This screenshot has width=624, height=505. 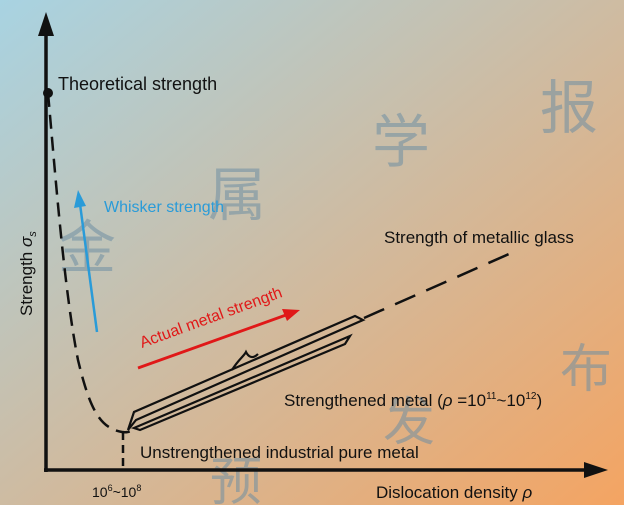 I want to click on y-axis-subscript: s, so click(x=33, y=234).